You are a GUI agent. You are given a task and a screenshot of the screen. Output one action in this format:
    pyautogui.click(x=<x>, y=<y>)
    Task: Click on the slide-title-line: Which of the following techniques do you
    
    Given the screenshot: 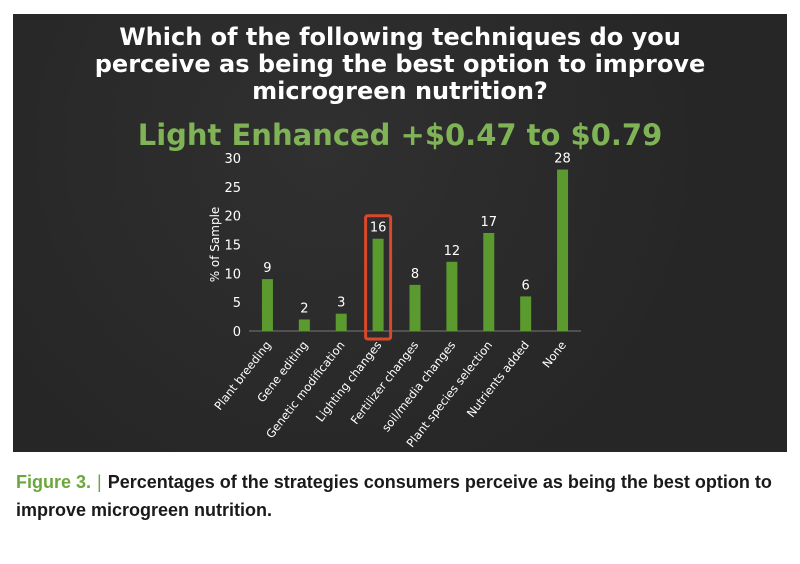 What is the action you would take?
    pyautogui.click(x=400, y=37)
    